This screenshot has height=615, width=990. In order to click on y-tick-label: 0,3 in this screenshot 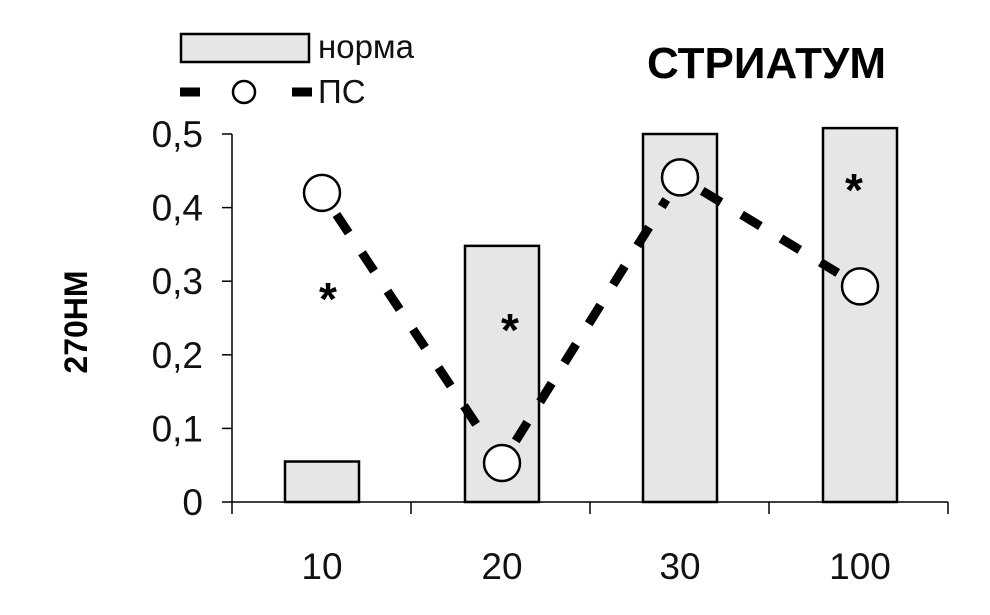, I will do `click(177, 281)`.